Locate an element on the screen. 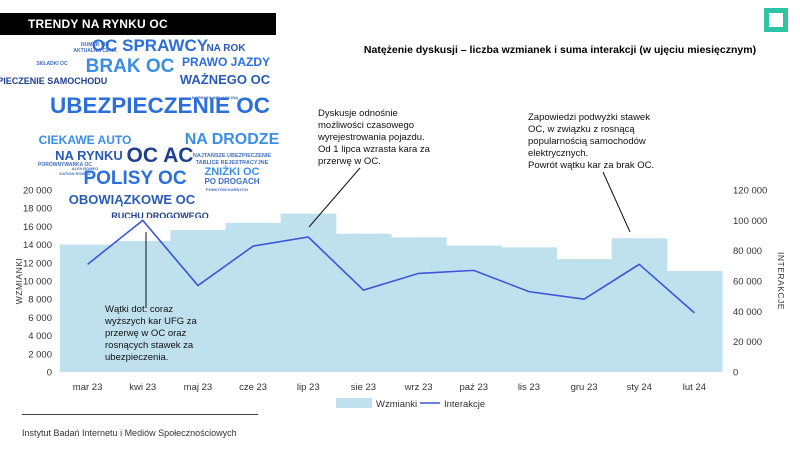 This screenshot has height=450, width=800. x-tick-label: lut 24 is located at coordinates (694, 387).